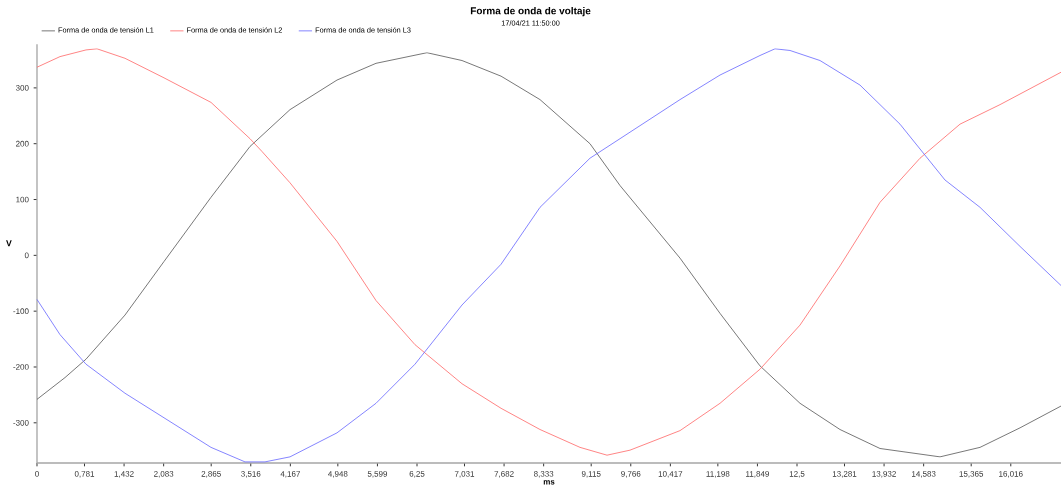 This screenshot has width=1061, height=497. Describe the element at coordinates (124, 474) in the screenshot. I see `x-tick-label: 1,432` at that location.